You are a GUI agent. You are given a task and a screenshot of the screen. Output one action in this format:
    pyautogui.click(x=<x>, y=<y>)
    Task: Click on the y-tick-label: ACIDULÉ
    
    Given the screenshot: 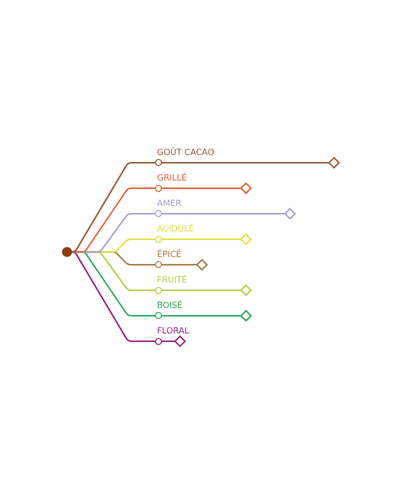 What is the action you would take?
    pyautogui.click(x=175, y=228)
    